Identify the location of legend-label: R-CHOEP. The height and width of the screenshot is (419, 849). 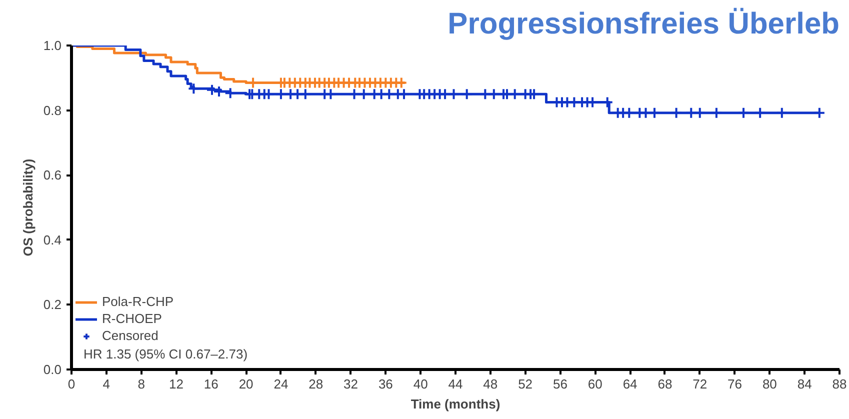
(132, 318).